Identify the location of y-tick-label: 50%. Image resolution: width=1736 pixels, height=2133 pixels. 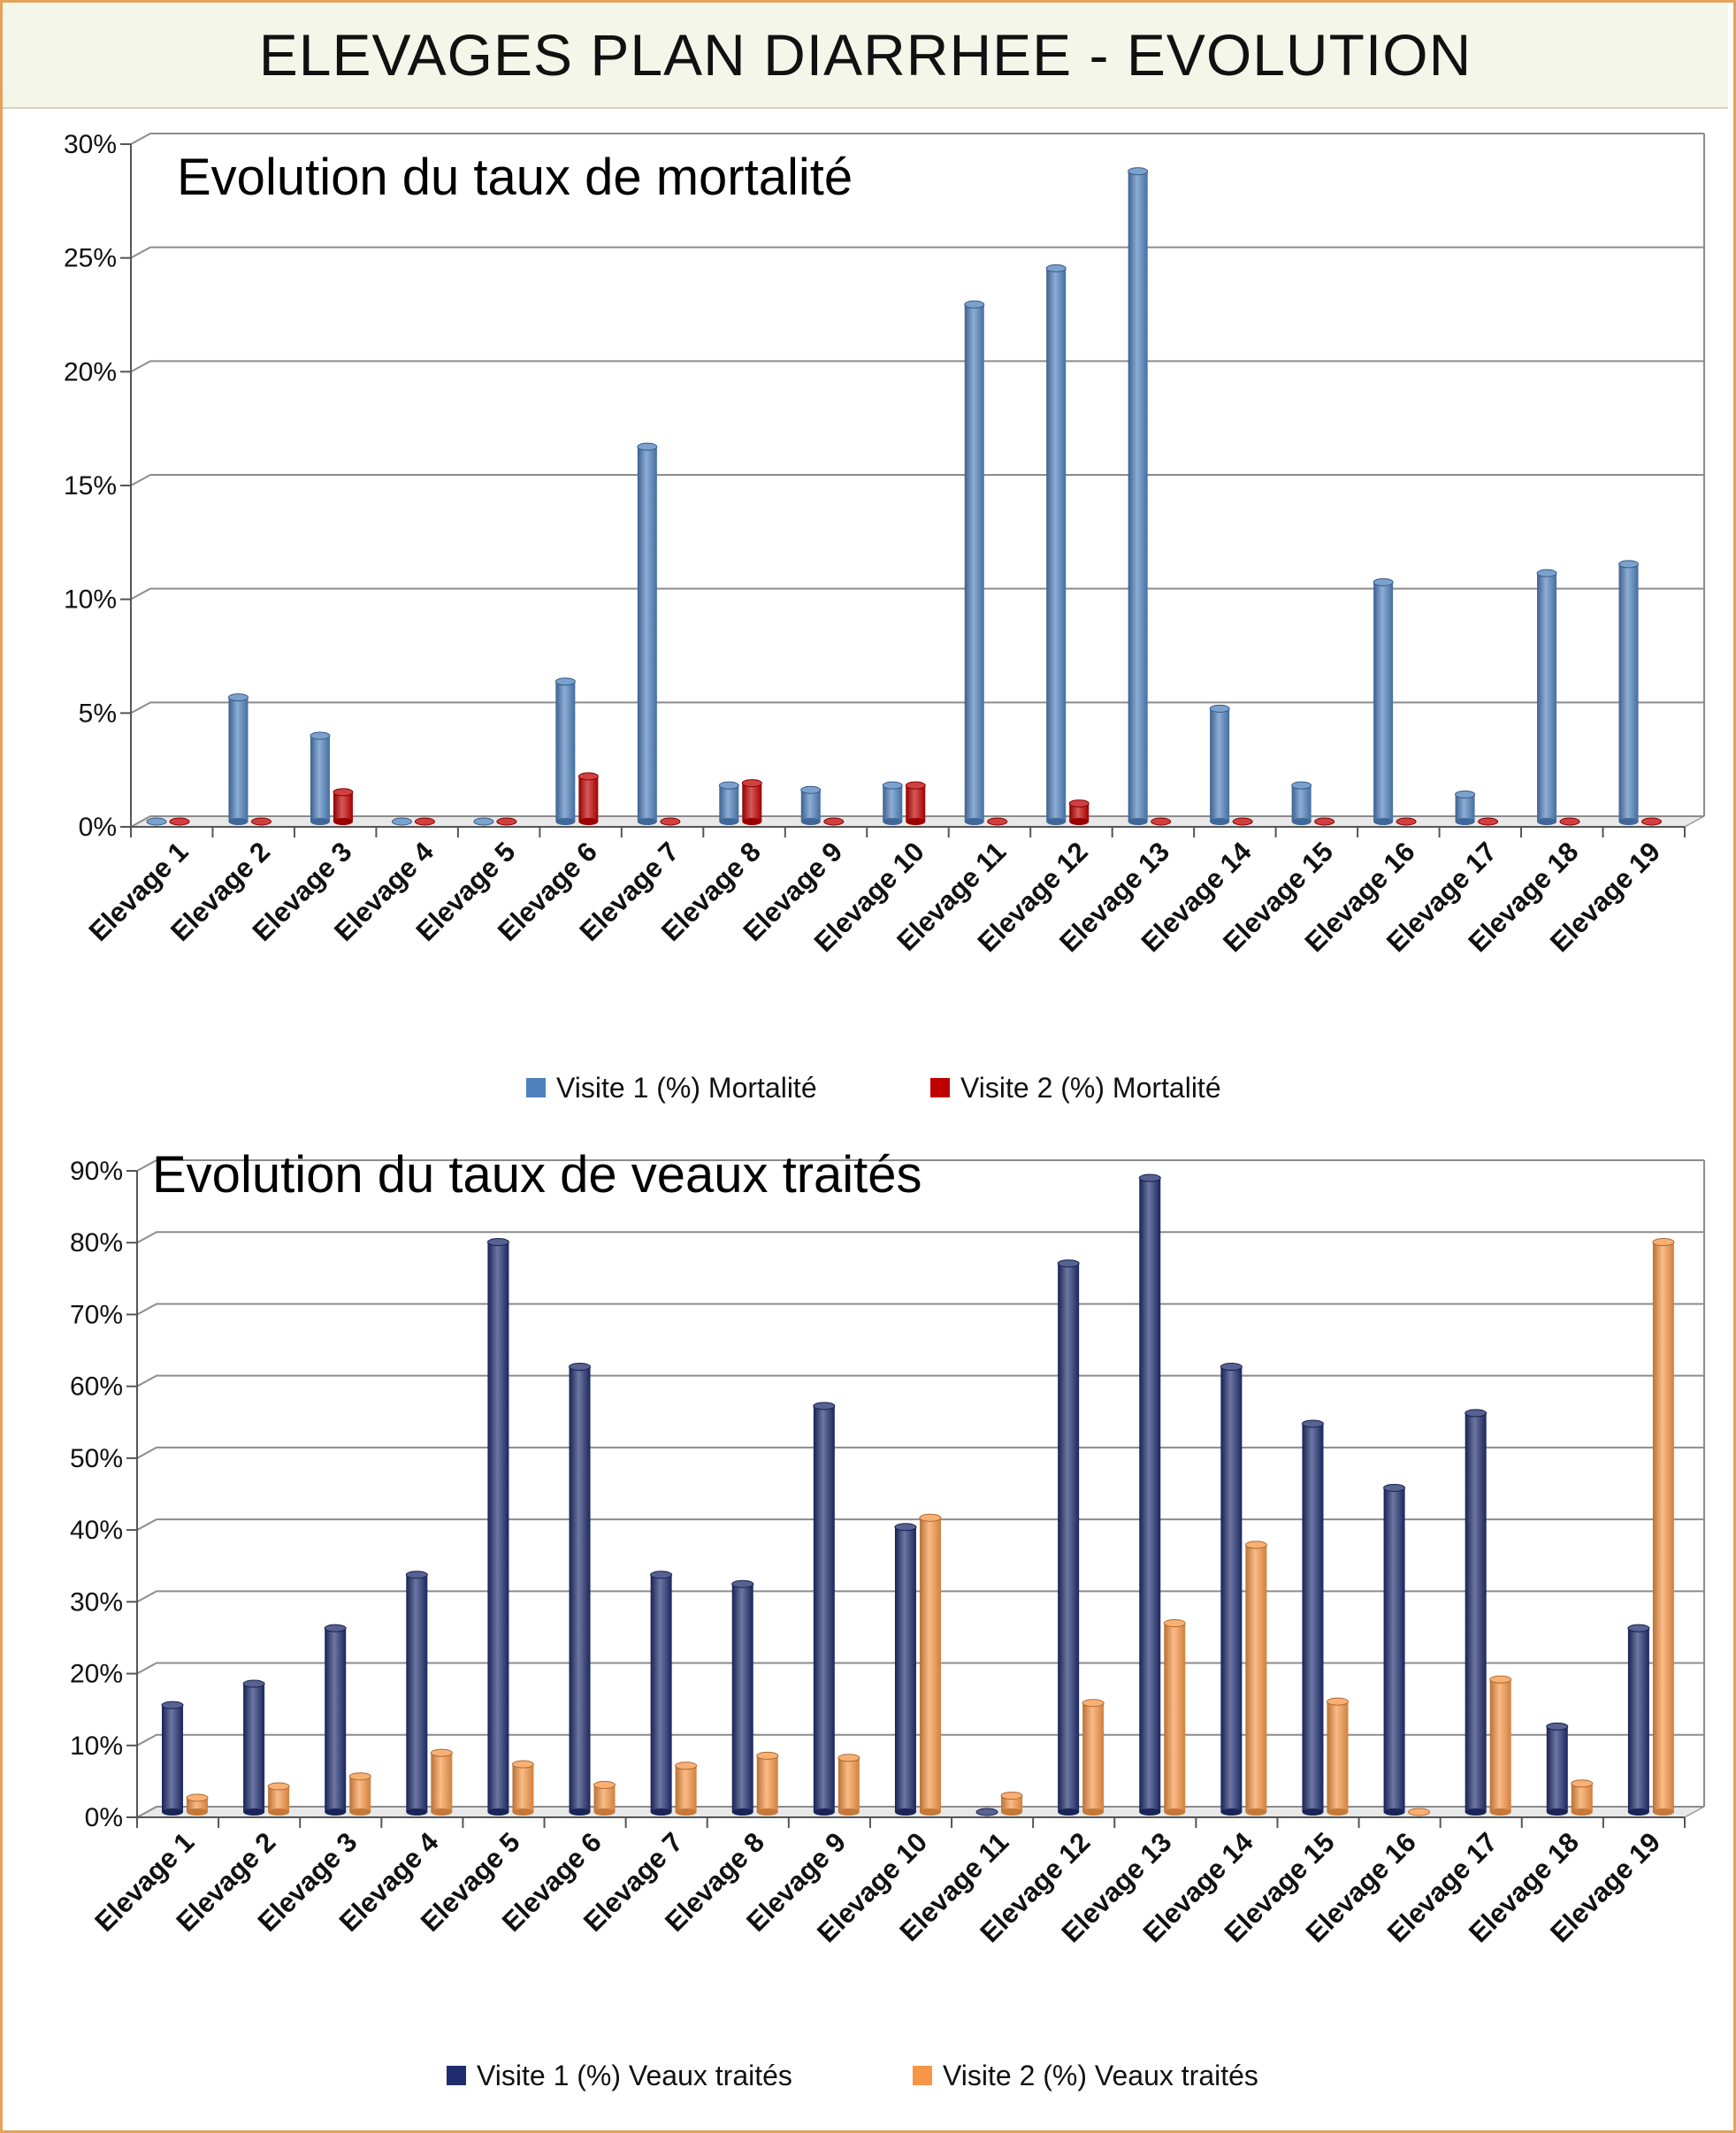
(96, 1458).